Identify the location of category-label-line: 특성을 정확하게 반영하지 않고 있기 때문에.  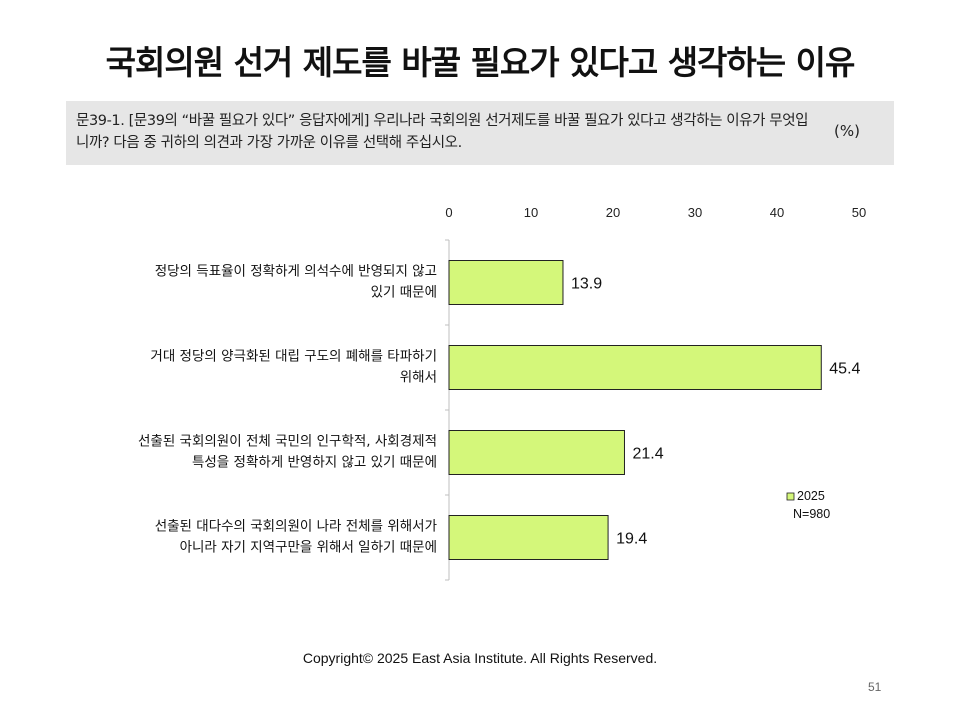
(314, 463).